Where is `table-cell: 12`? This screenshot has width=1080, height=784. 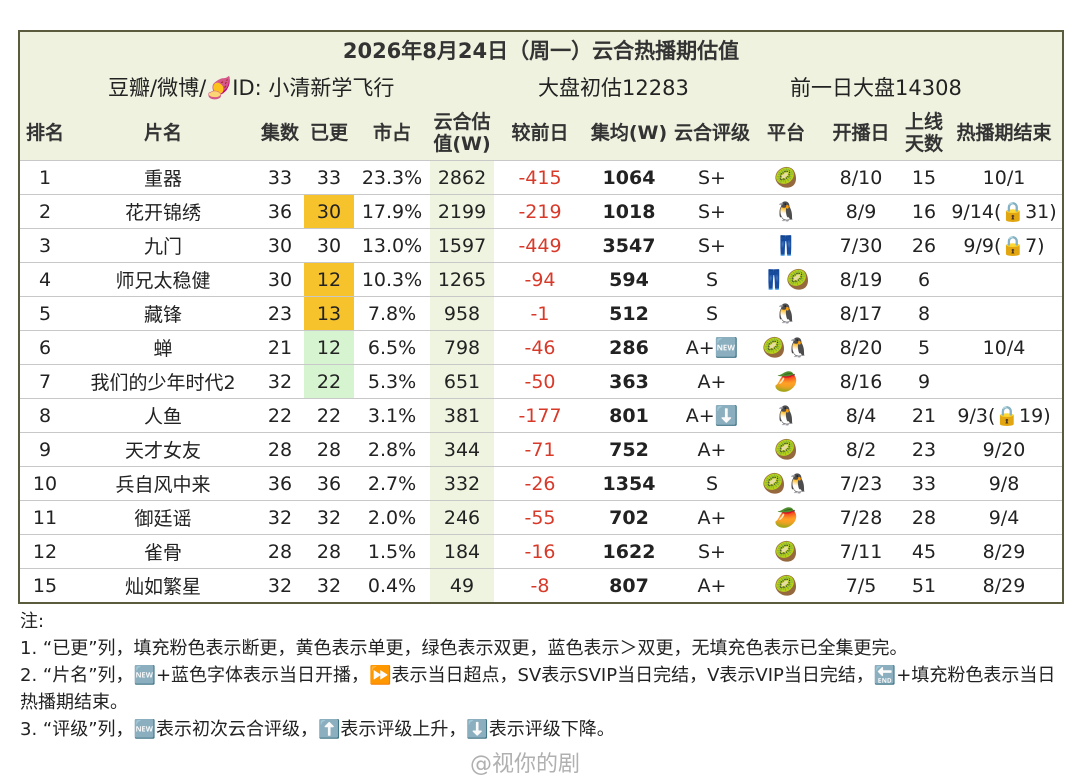 table-cell: 12 is located at coordinates (45, 551).